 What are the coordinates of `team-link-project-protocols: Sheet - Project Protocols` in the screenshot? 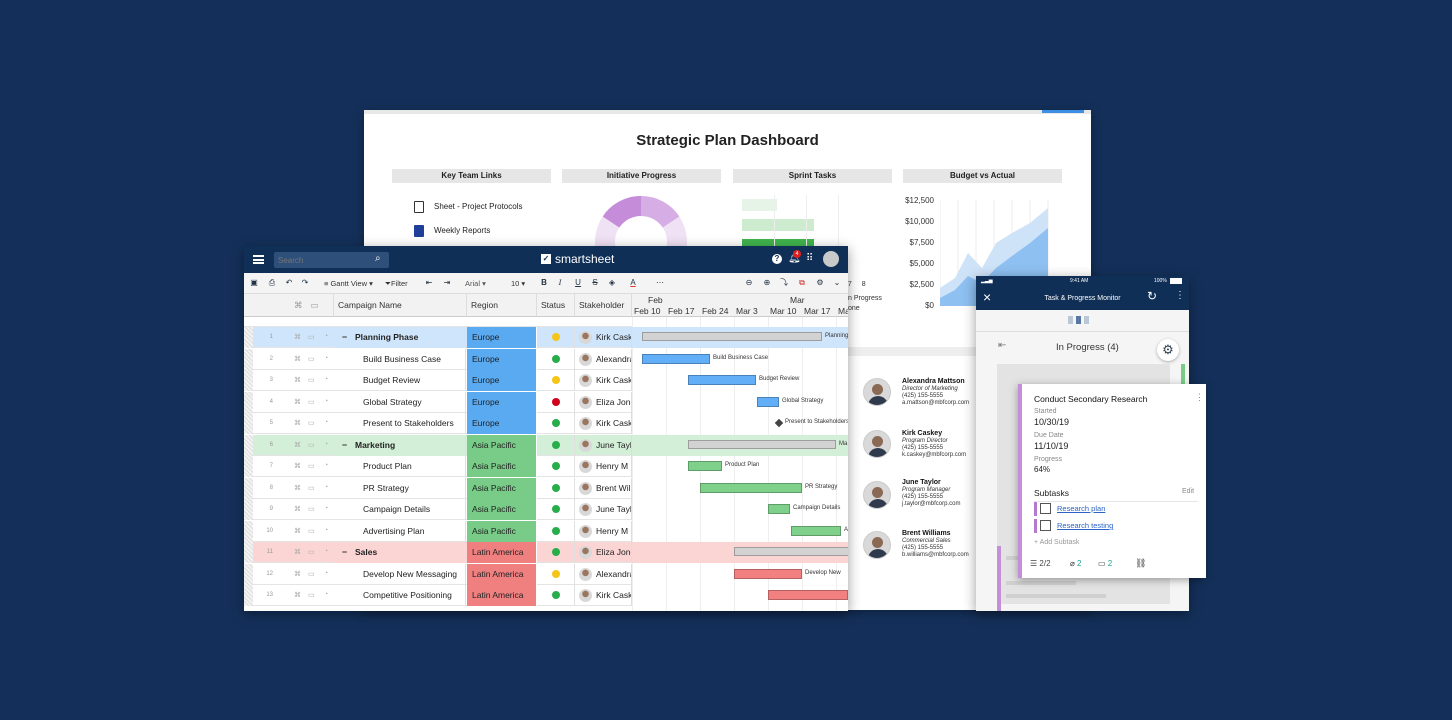 It's located at (468, 207).